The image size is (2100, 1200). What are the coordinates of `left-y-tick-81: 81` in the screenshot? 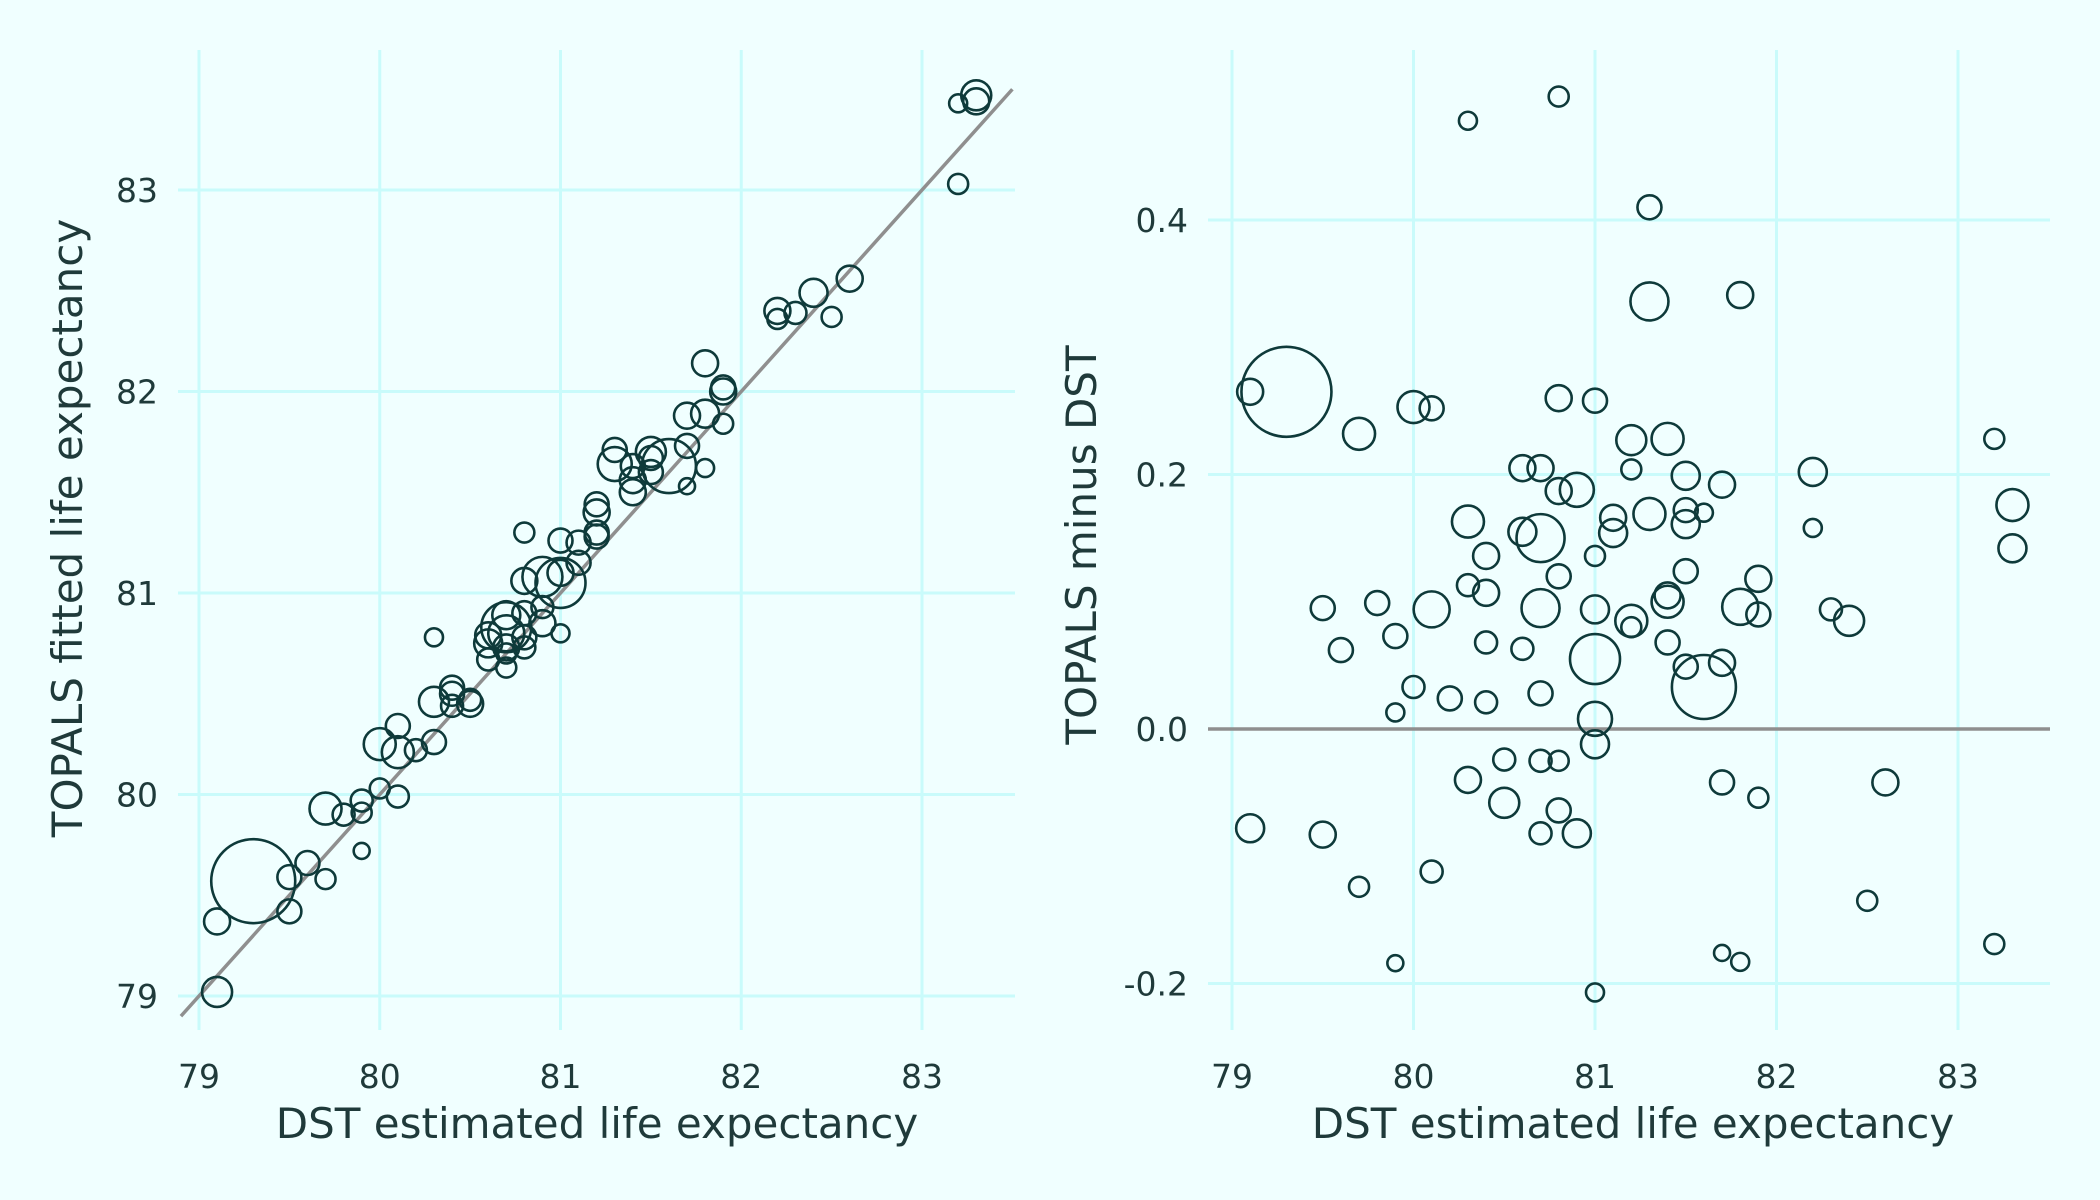 It's located at (137, 593).